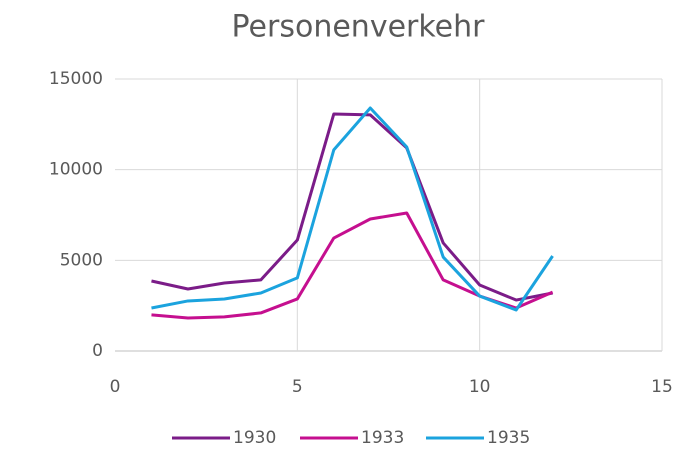 The image size is (688, 451). Describe the element at coordinates (297, 387) in the screenshot. I see `x-tick-label: 5` at that location.